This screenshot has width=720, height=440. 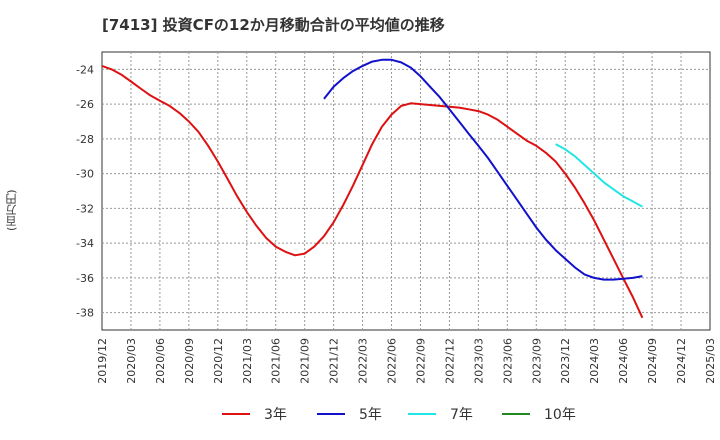 What do you see at coordinates (507, 361) in the screenshot?
I see `x-tick-label: 2023/06` at bounding box center [507, 361].